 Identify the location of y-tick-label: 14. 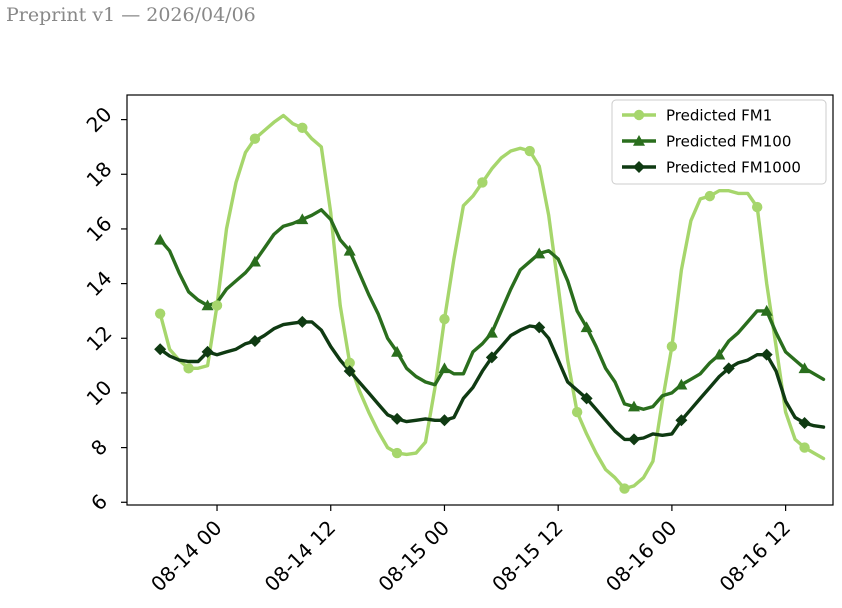
(99, 283).